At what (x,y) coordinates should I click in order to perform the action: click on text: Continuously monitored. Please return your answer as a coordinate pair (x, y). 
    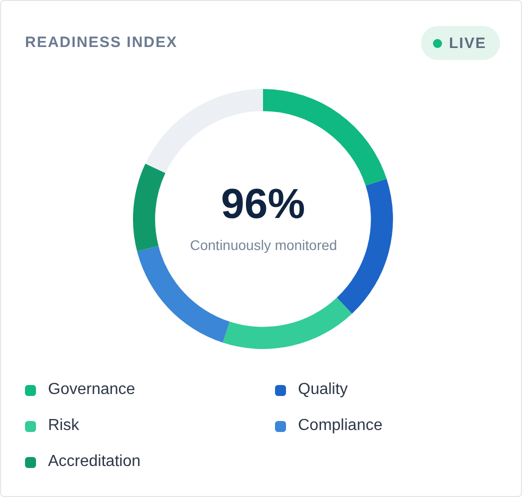
    Looking at the image, I should click on (264, 245).